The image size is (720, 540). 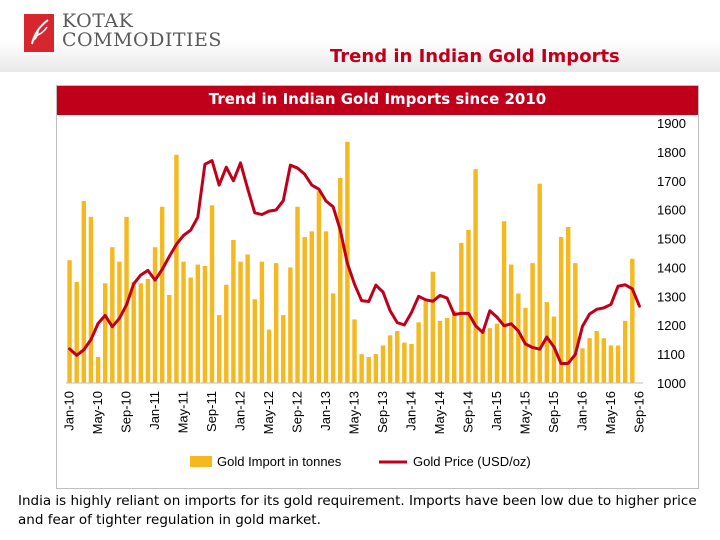 I want to click on x-tick-label: Sep-10, so click(x=126, y=412).